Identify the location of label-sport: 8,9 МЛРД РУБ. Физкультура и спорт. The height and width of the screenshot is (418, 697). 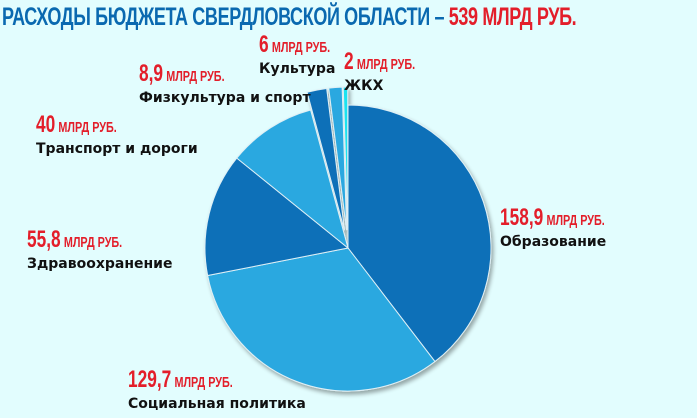
(225, 84).